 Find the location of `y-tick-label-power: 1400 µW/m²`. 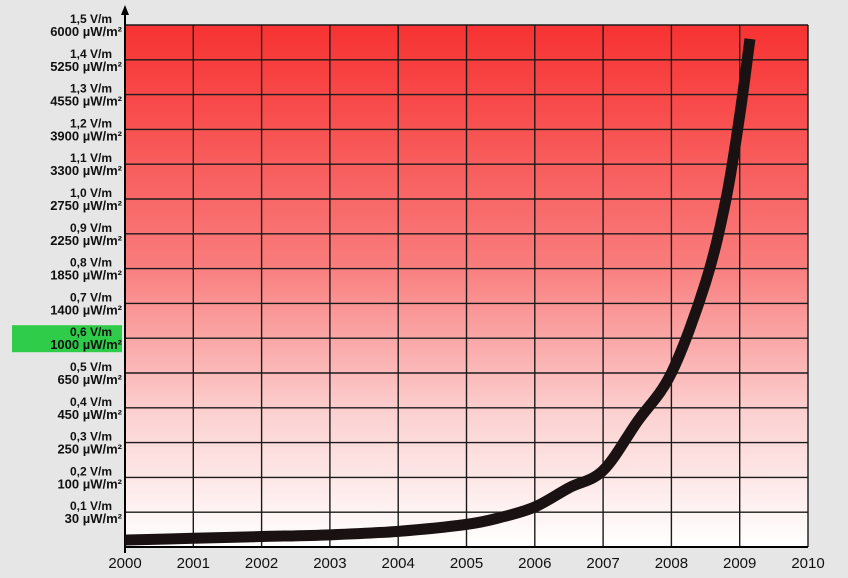

y-tick-label-power: 1400 µW/m² is located at coordinates (86, 309).